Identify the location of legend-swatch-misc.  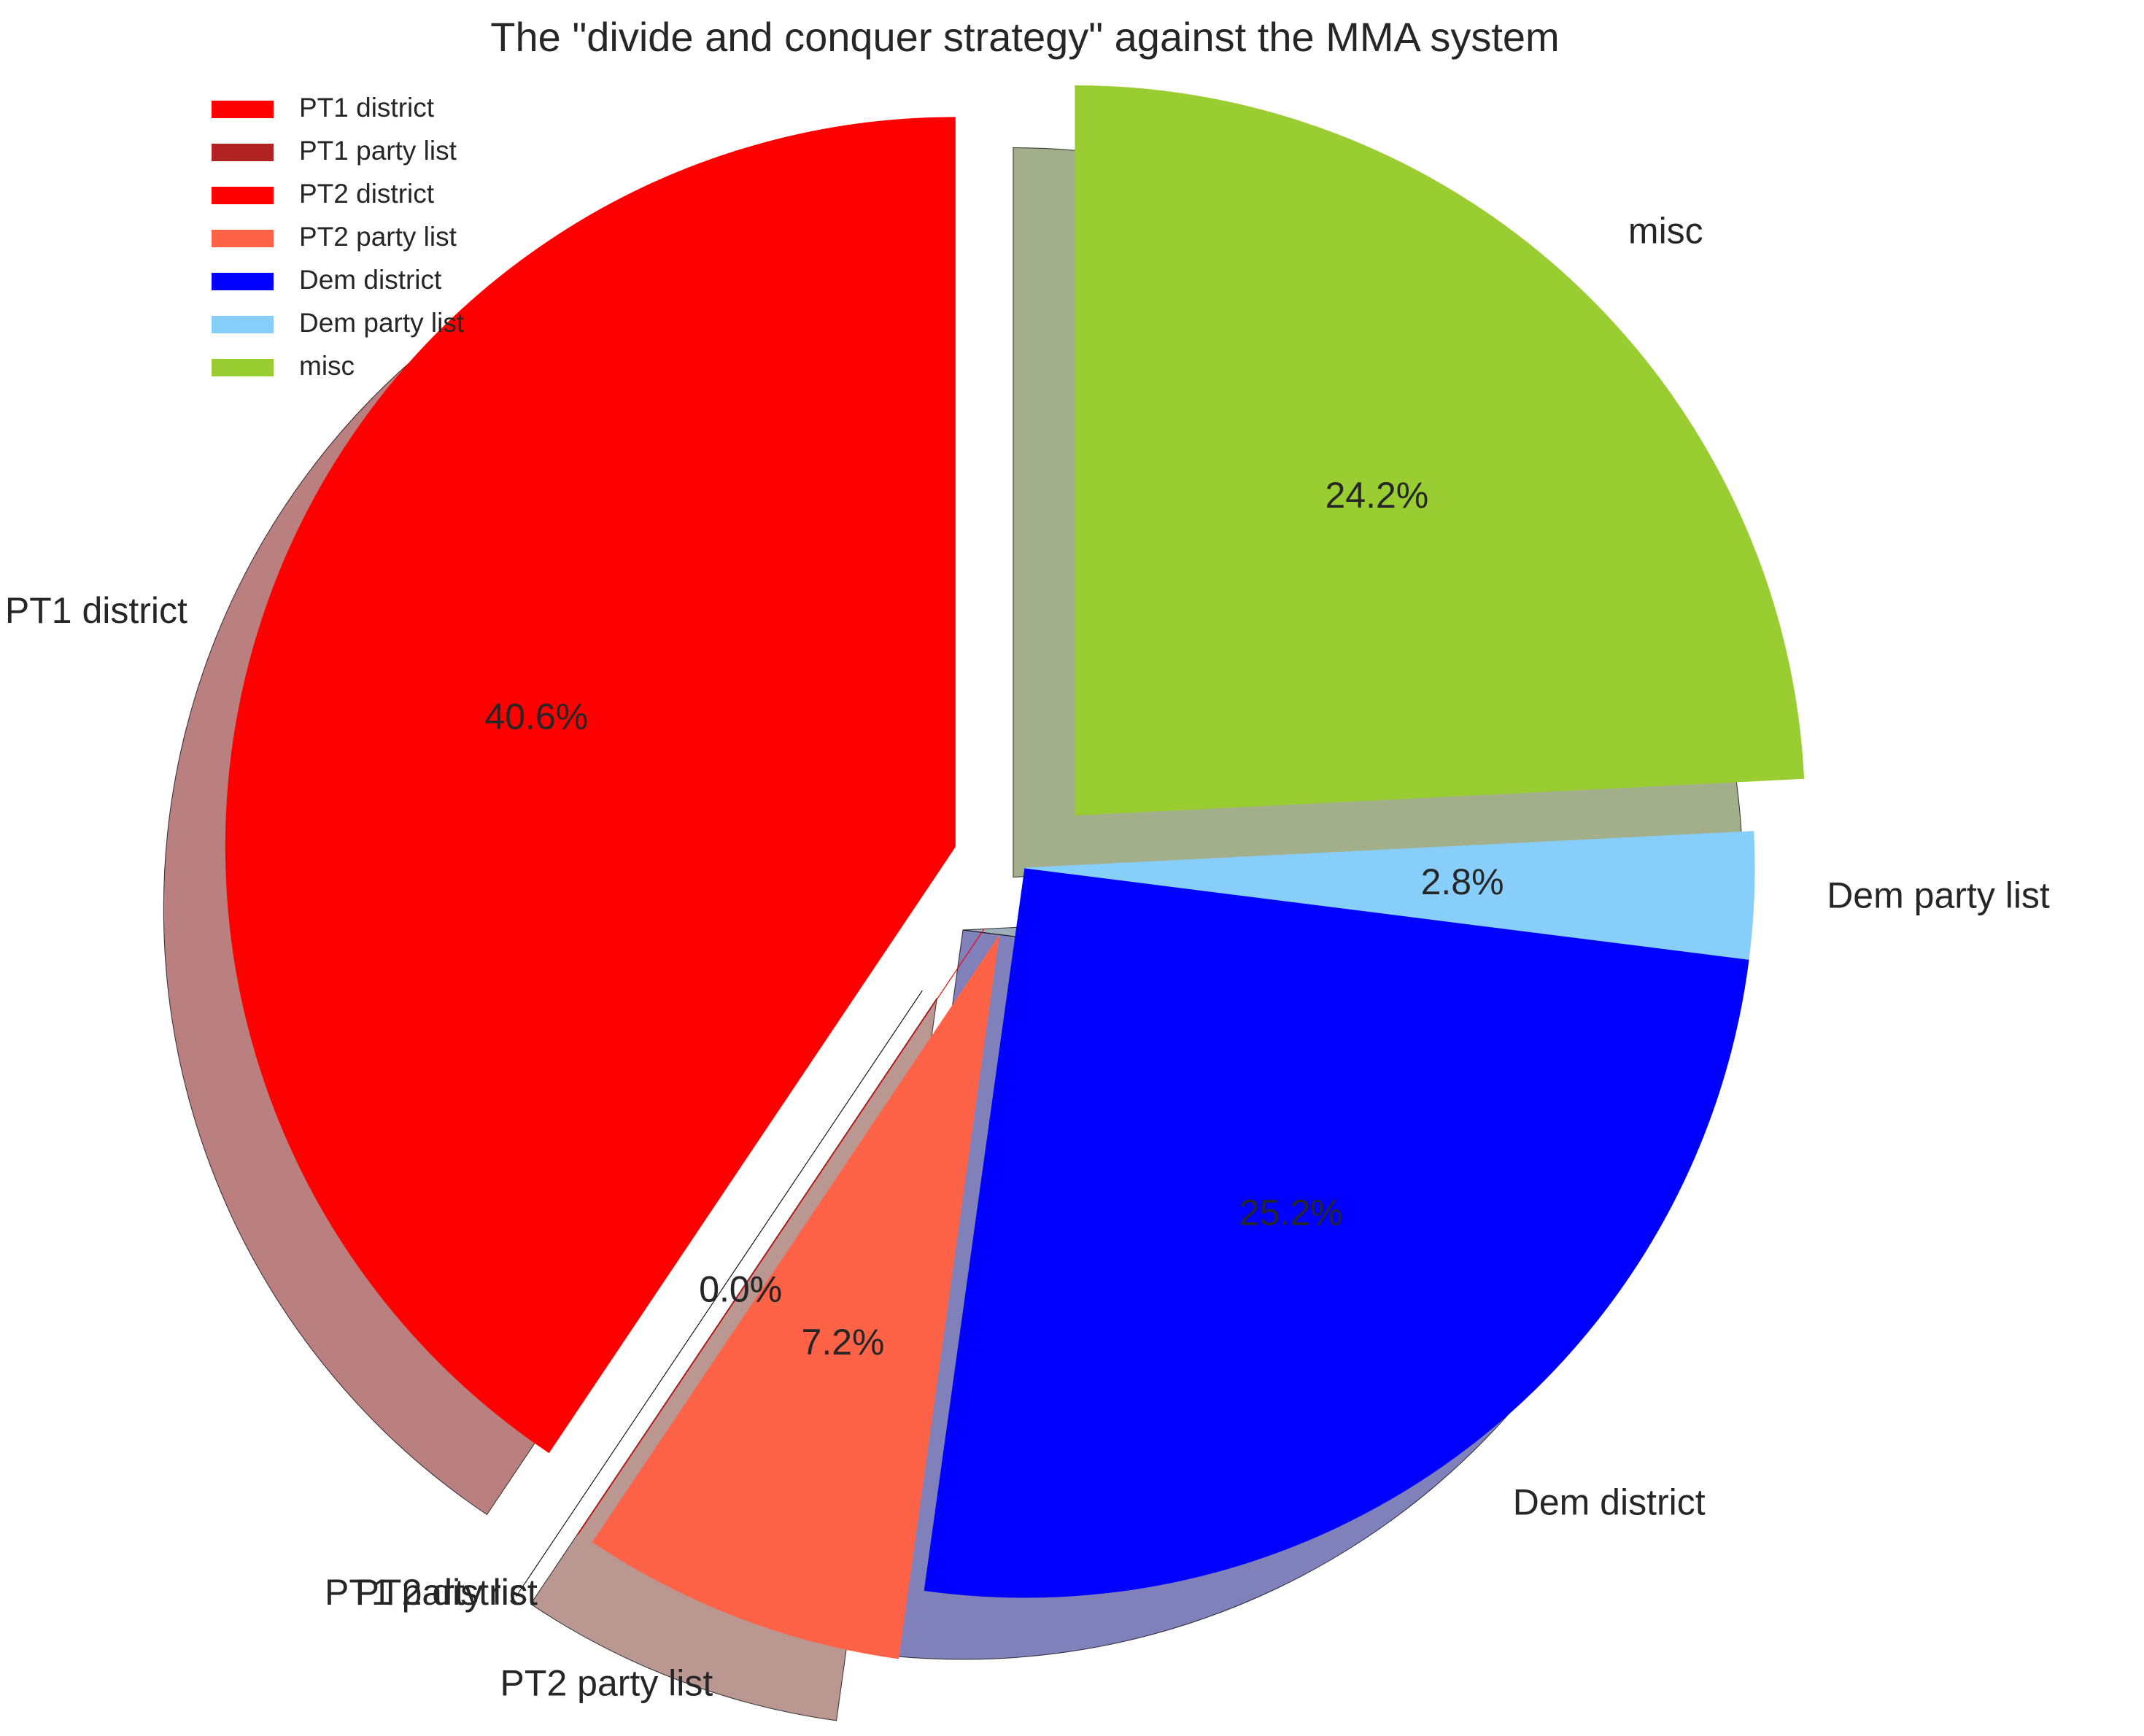
(243, 367).